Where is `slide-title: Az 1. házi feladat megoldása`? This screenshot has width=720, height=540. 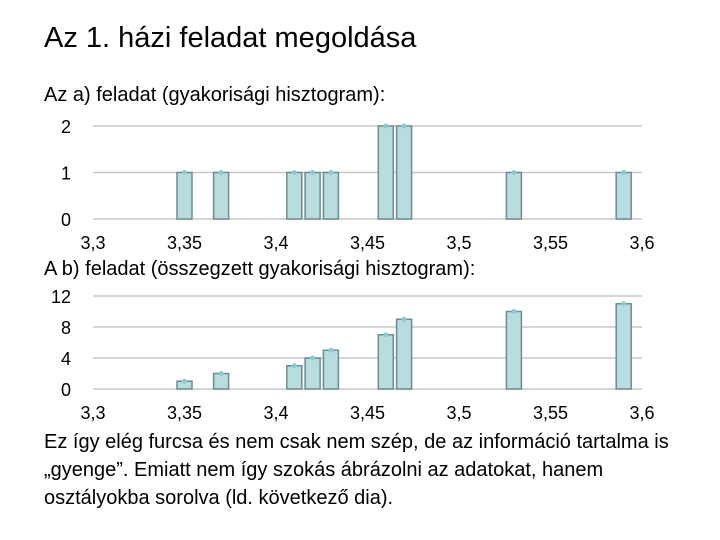
slide-title: Az 1. házi feladat megoldása is located at coordinates (230, 38).